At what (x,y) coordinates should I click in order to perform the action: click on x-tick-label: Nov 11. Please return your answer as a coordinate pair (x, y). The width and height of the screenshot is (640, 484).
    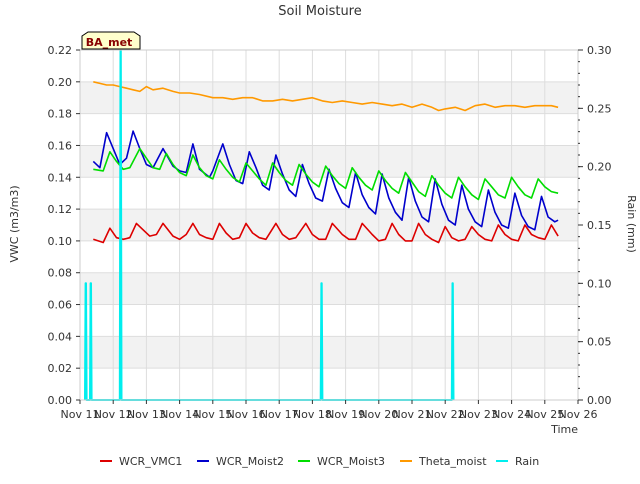
    Looking at the image, I should click on (80, 414).